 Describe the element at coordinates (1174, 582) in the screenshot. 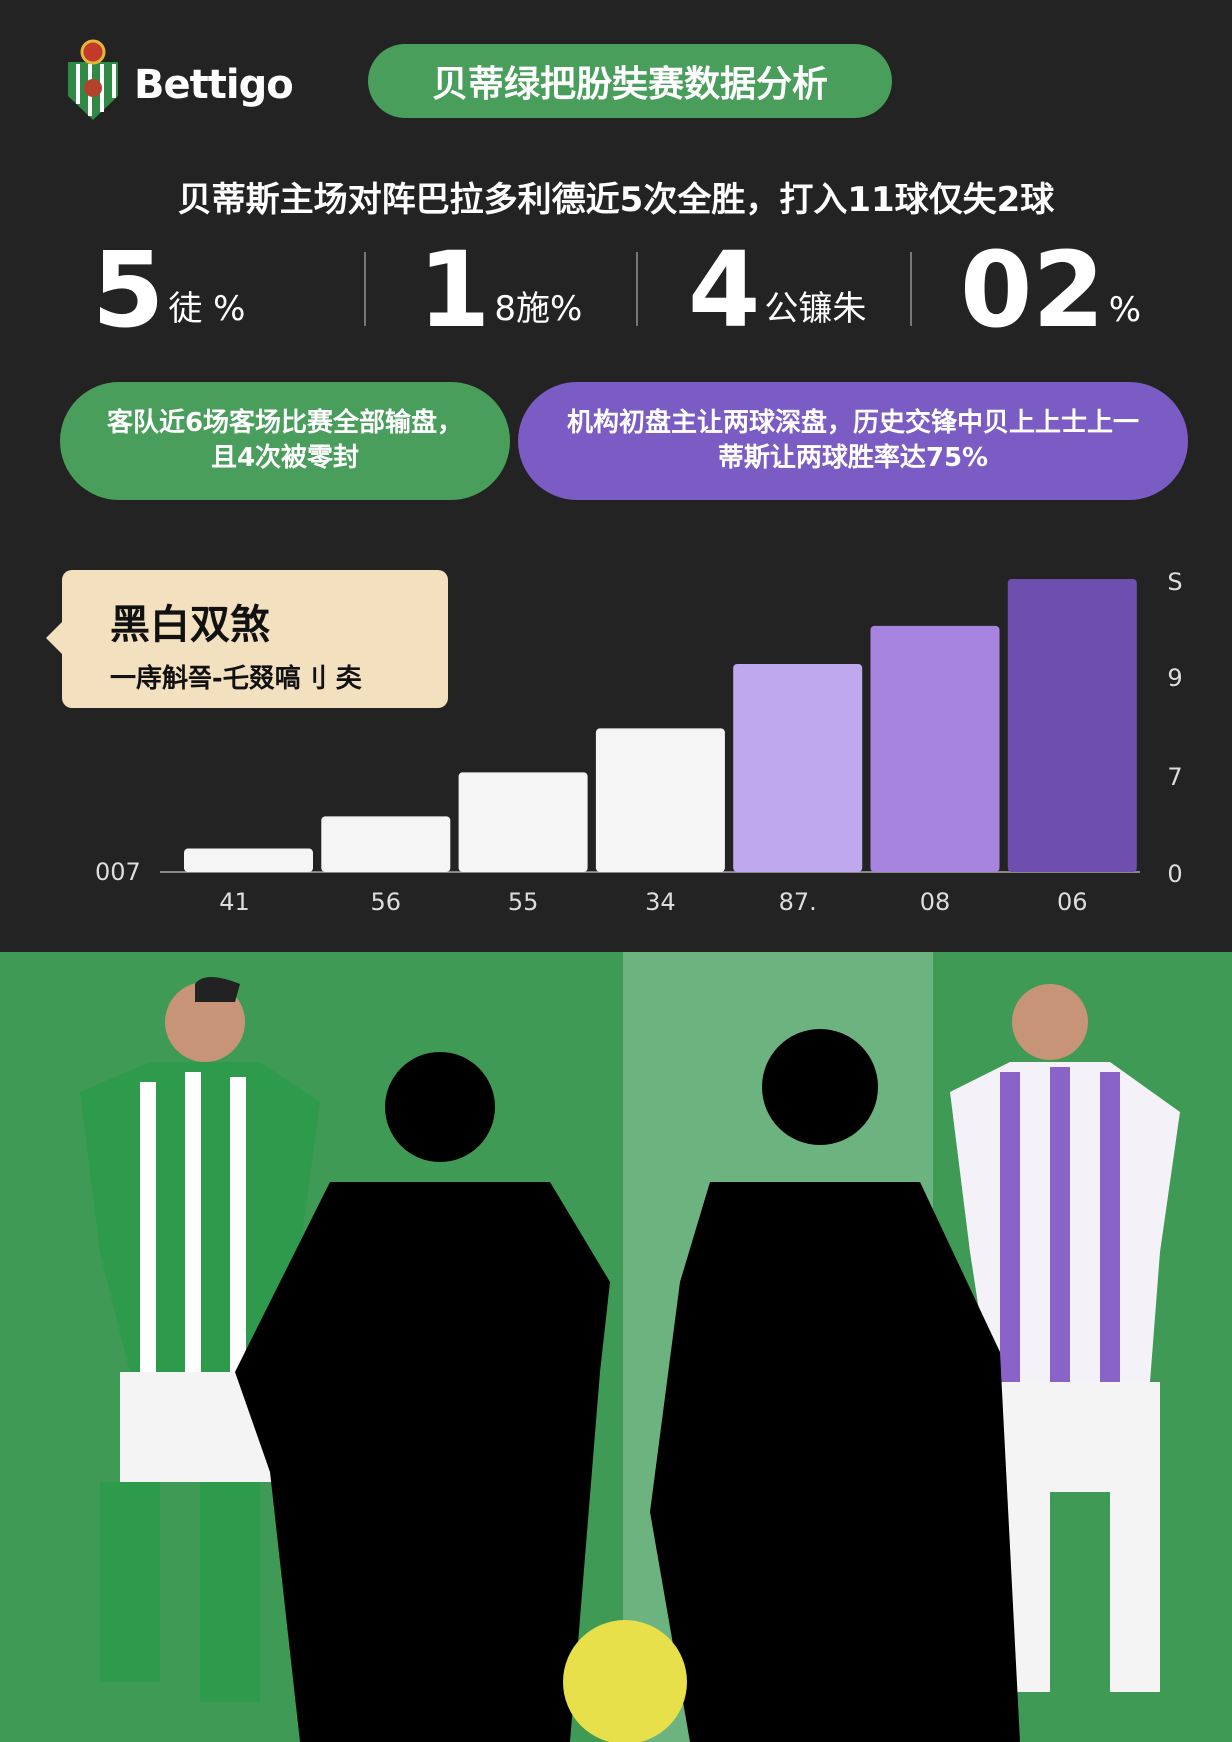

I see `y-tick-label: S` at that location.